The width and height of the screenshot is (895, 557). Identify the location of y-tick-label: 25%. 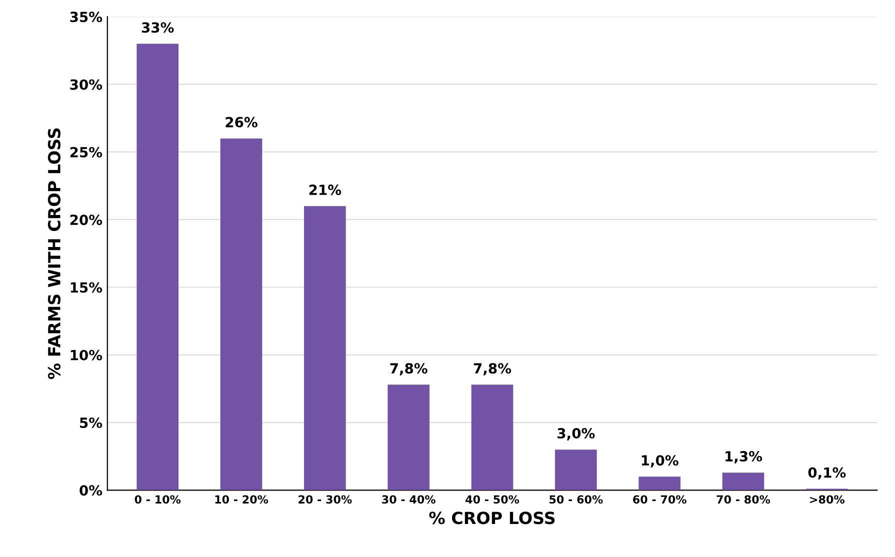
(86, 152).